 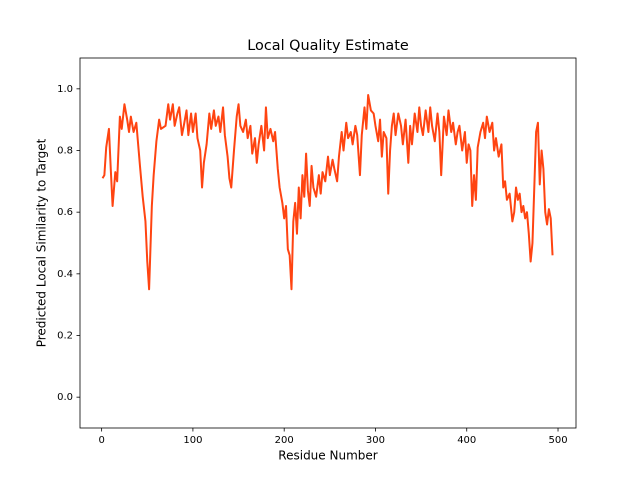 What do you see at coordinates (65, 336) in the screenshot?
I see `y-tick-label: 0.2` at bounding box center [65, 336].